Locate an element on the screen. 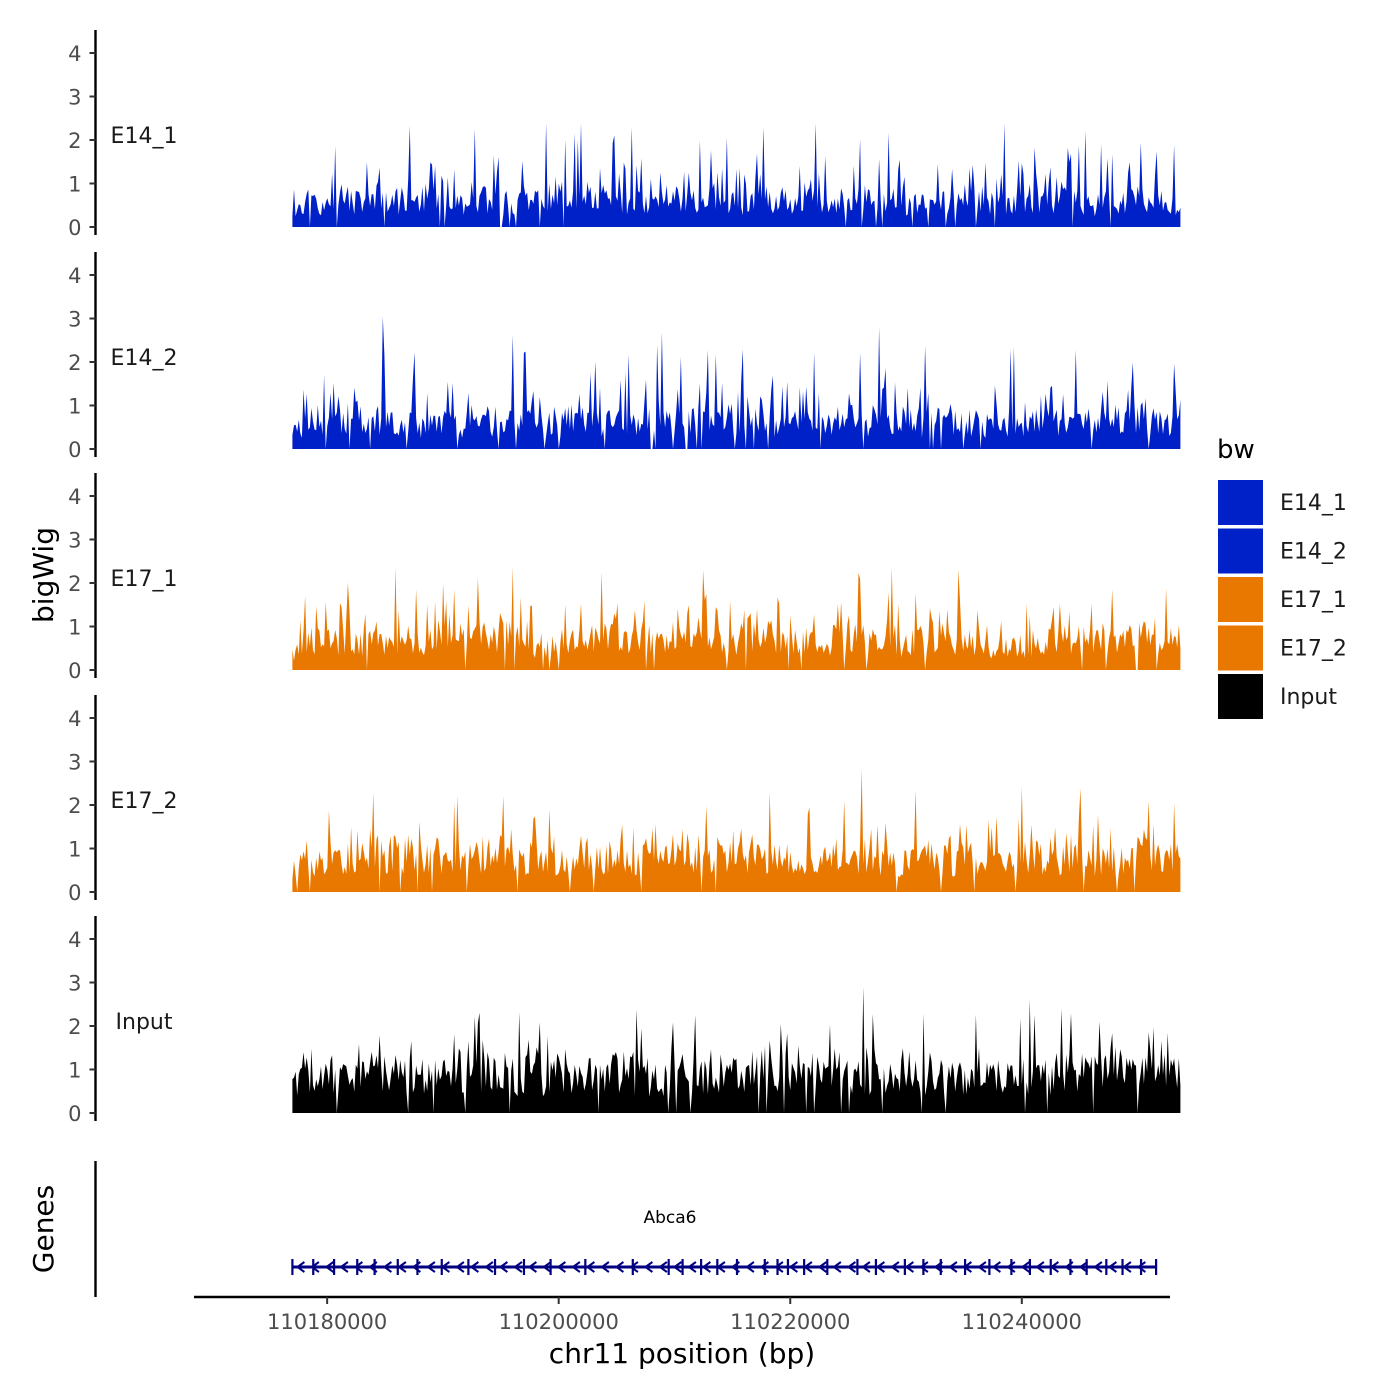 This screenshot has width=1400, height=1400. legend-label: E14_1 is located at coordinates (1313, 503).